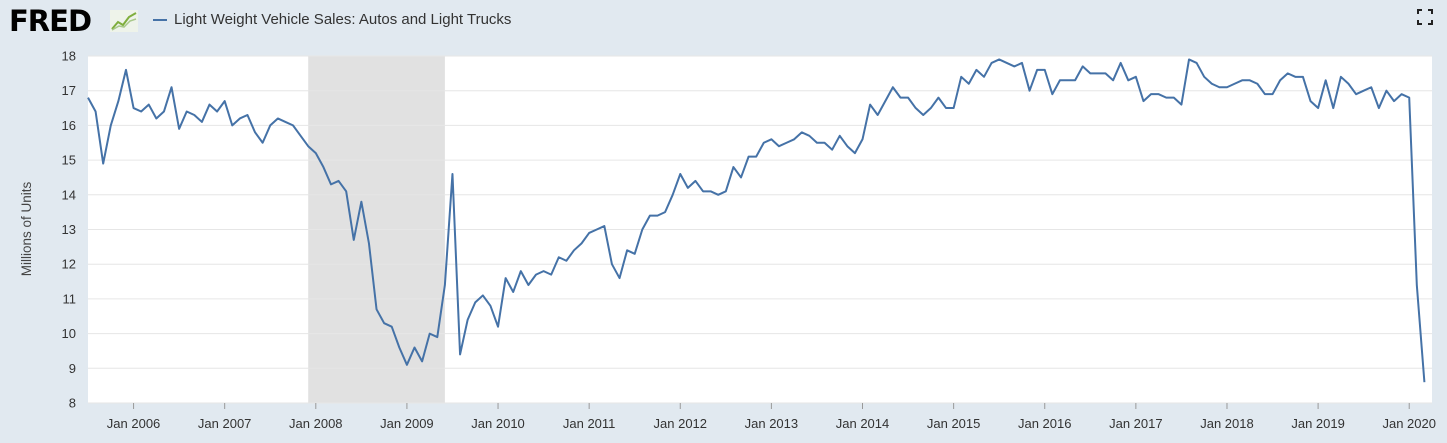 Image resolution: width=1447 pixels, height=443 pixels. What do you see at coordinates (50, 21) in the screenshot?
I see `fred-logo: FRED` at bounding box center [50, 21].